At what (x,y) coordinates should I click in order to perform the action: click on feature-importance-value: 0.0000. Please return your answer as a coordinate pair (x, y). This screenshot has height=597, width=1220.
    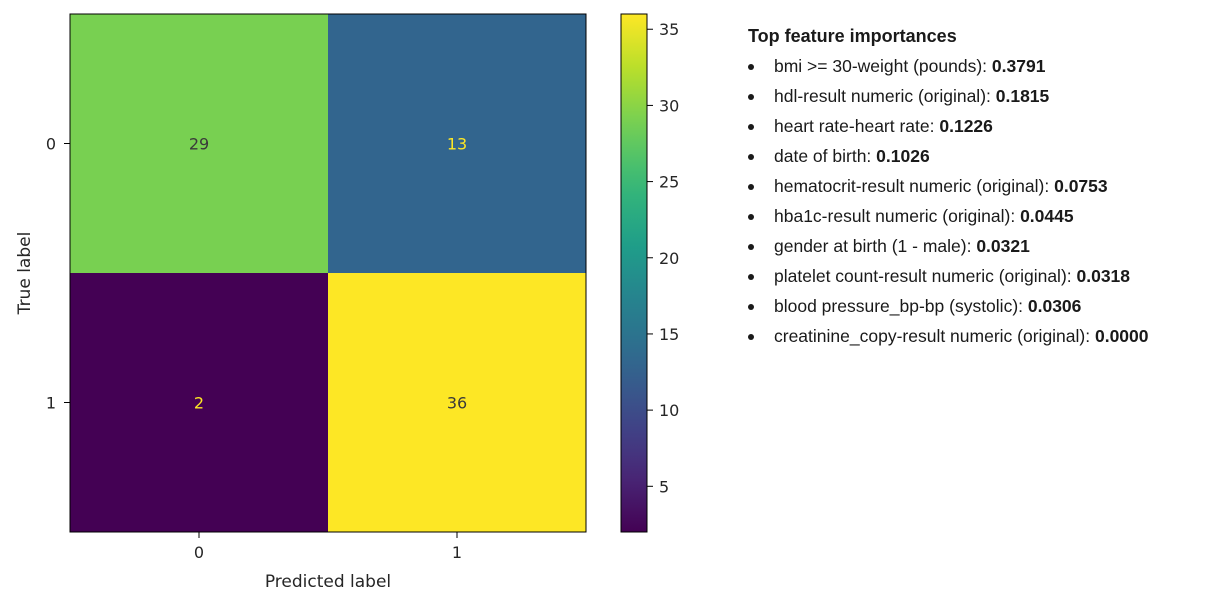
    Looking at the image, I should click on (1121, 336).